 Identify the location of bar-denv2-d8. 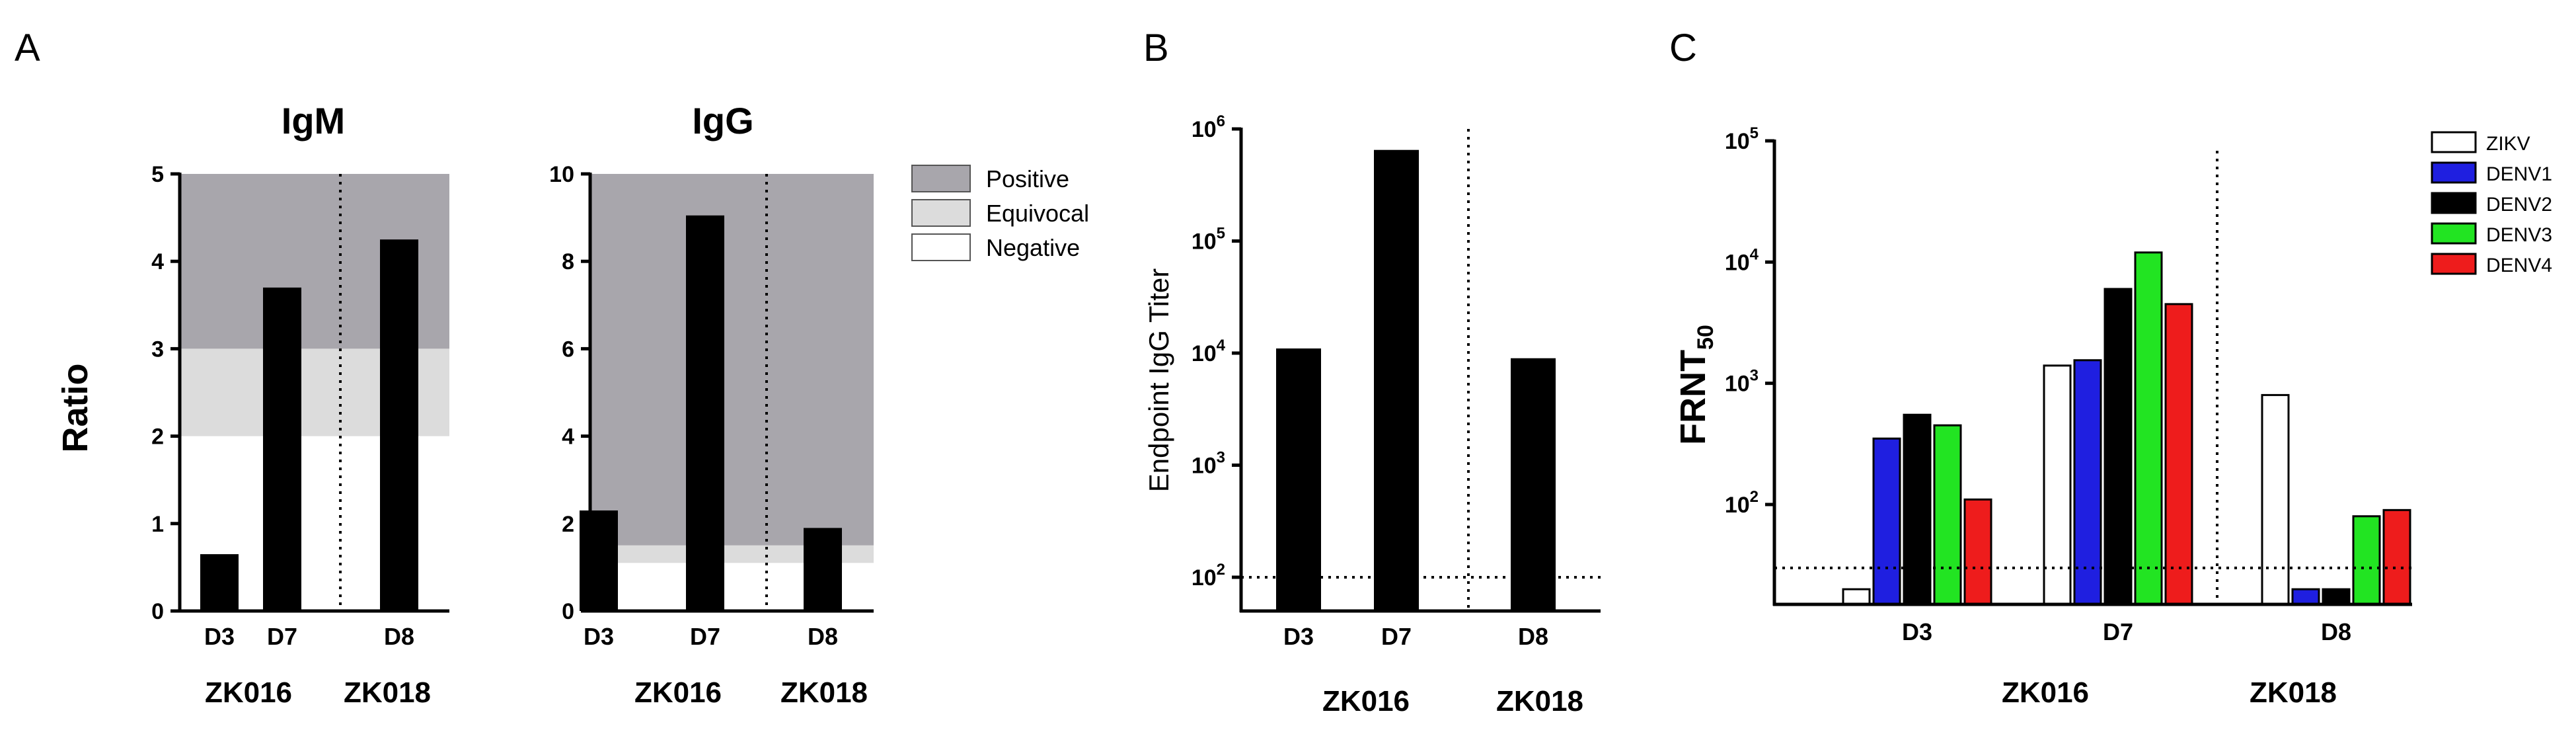
(2336, 597).